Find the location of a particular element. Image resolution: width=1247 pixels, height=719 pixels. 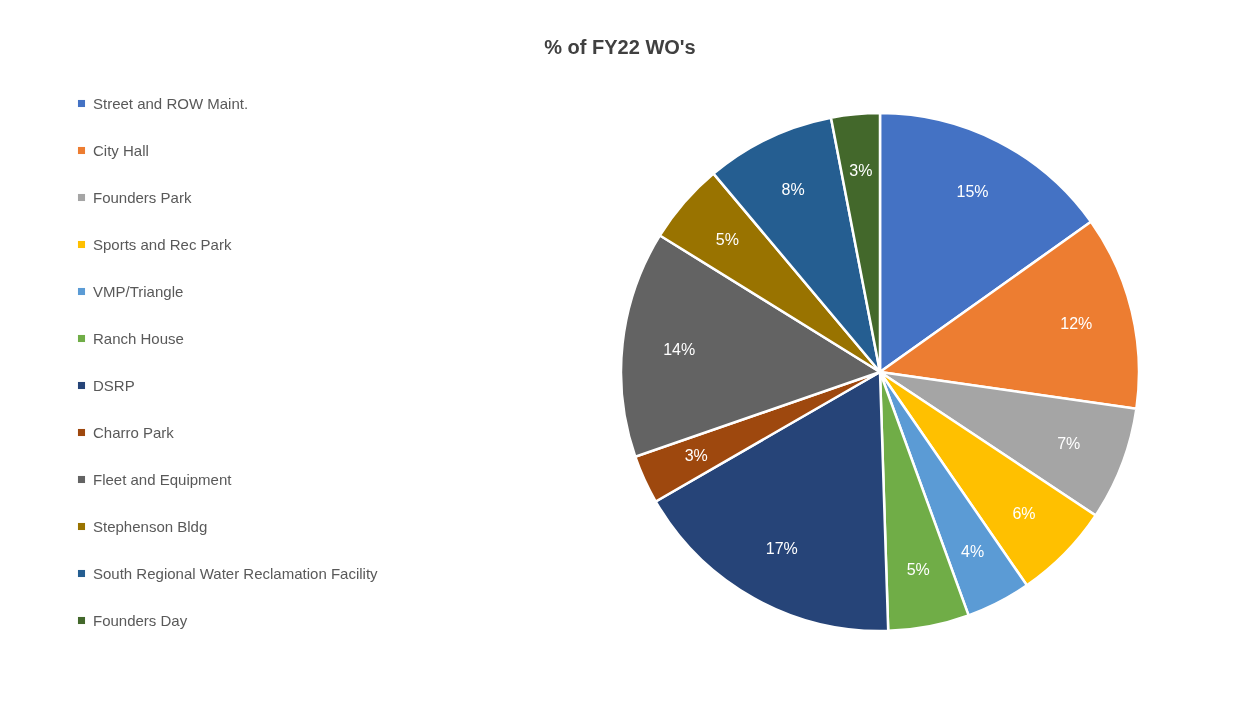

legend-label: Fleet and Equipment is located at coordinates (163, 479).